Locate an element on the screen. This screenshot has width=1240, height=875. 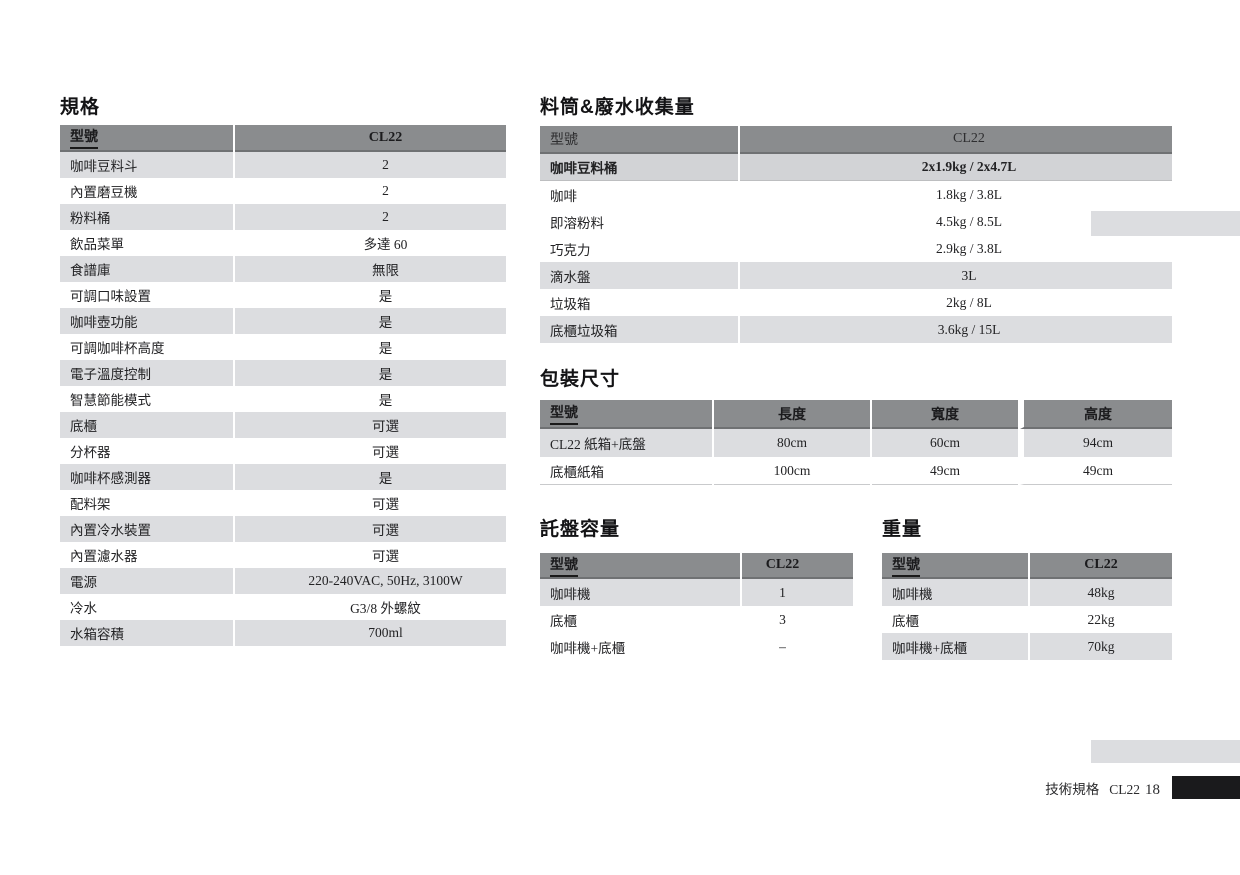
table-row: 滴水盤 3L is located at coordinates (856, 275).